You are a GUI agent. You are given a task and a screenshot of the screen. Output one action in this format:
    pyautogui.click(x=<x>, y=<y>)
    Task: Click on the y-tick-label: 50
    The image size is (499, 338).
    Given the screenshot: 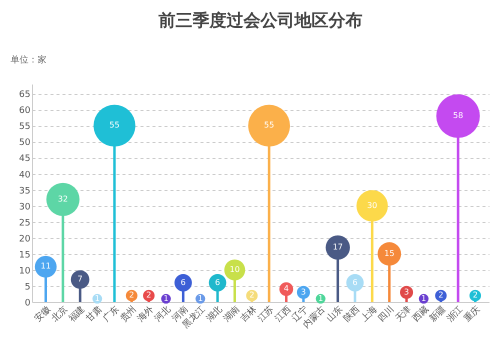 What is the action you would take?
    pyautogui.click(x=25, y=143)
    